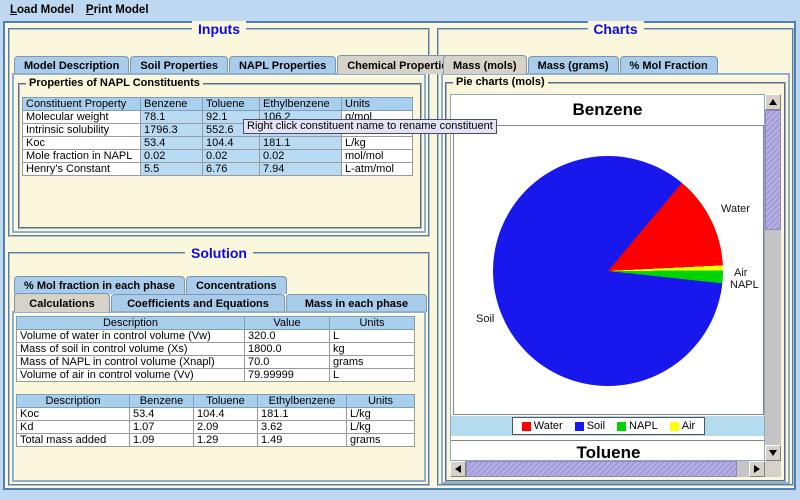 This screenshot has height=500, width=800. What do you see at coordinates (356, 303) in the screenshot?
I see `tab-mass-in-each-phase: Mass in each phase` at bounding box center [356, 303].